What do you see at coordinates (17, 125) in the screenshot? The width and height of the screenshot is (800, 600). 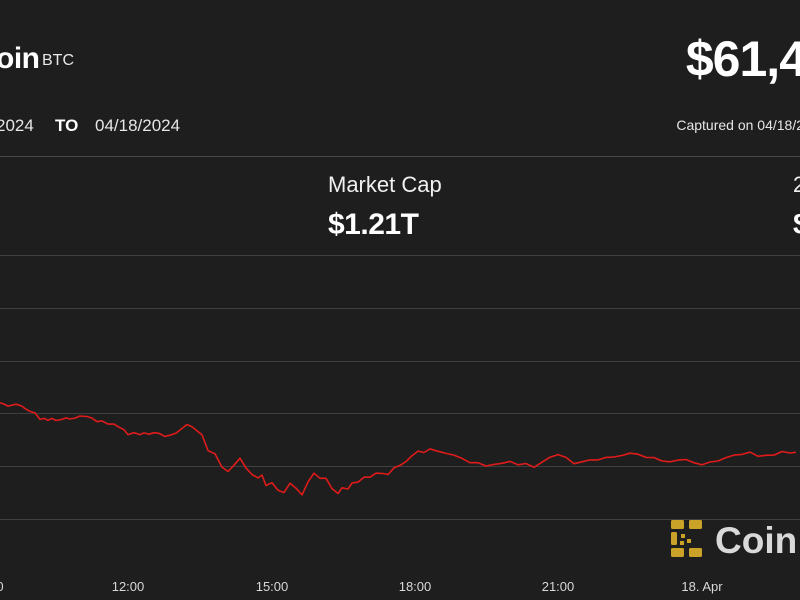 I see `date-range-from: 2024` at bounding box center [17, 125].